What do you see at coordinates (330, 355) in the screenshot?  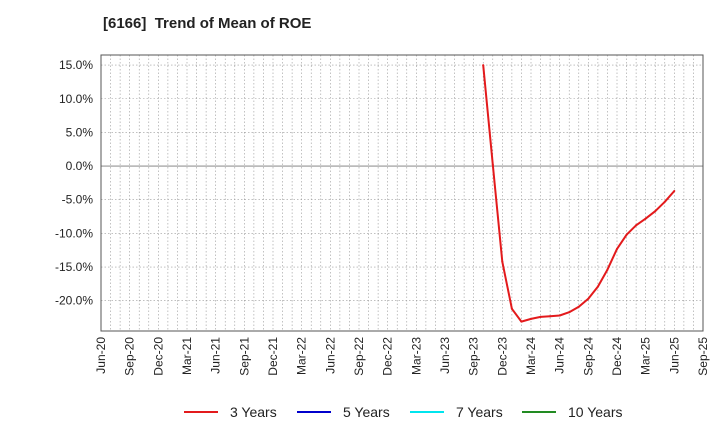 I see `x-tick-label: Jun-22` at bounding box center [330, 355].